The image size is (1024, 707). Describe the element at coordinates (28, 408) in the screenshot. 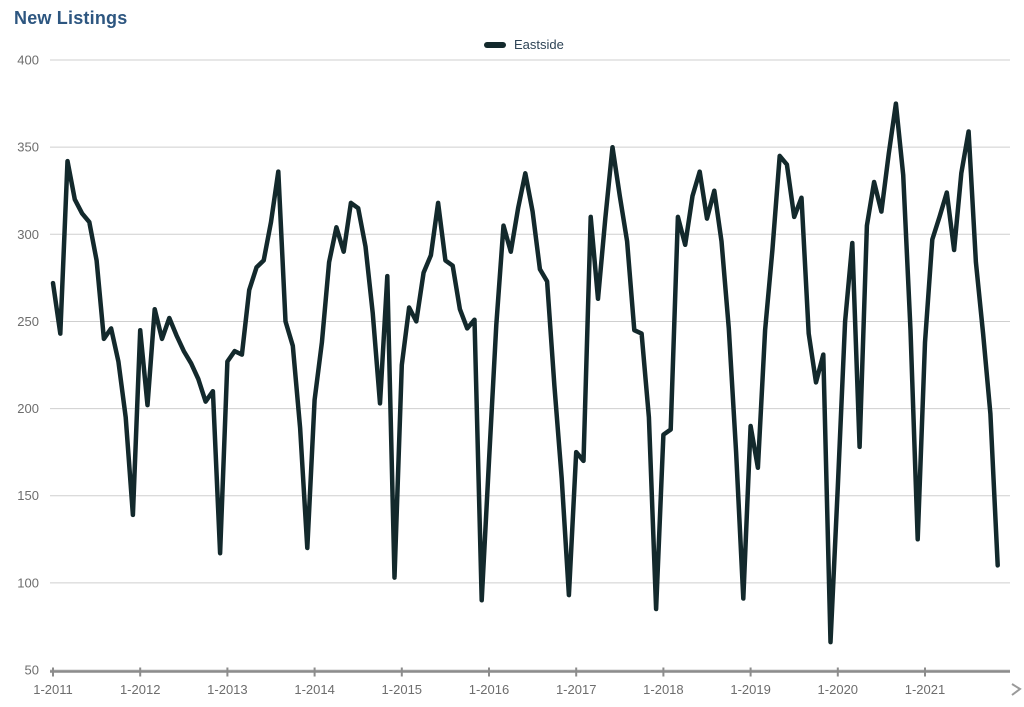

I see `y-axis-tick-label: 200` at that location.